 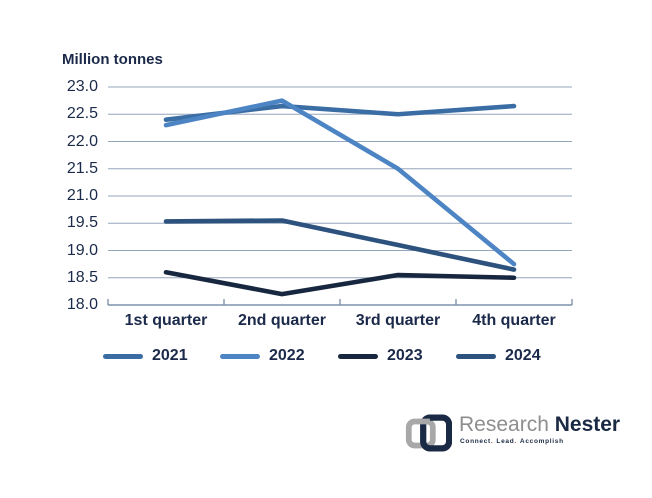 What do you see at coordinates (82, 195) in the screenshot?
I see `y-axis-label: 21.0` at bounding box center [82, 195].